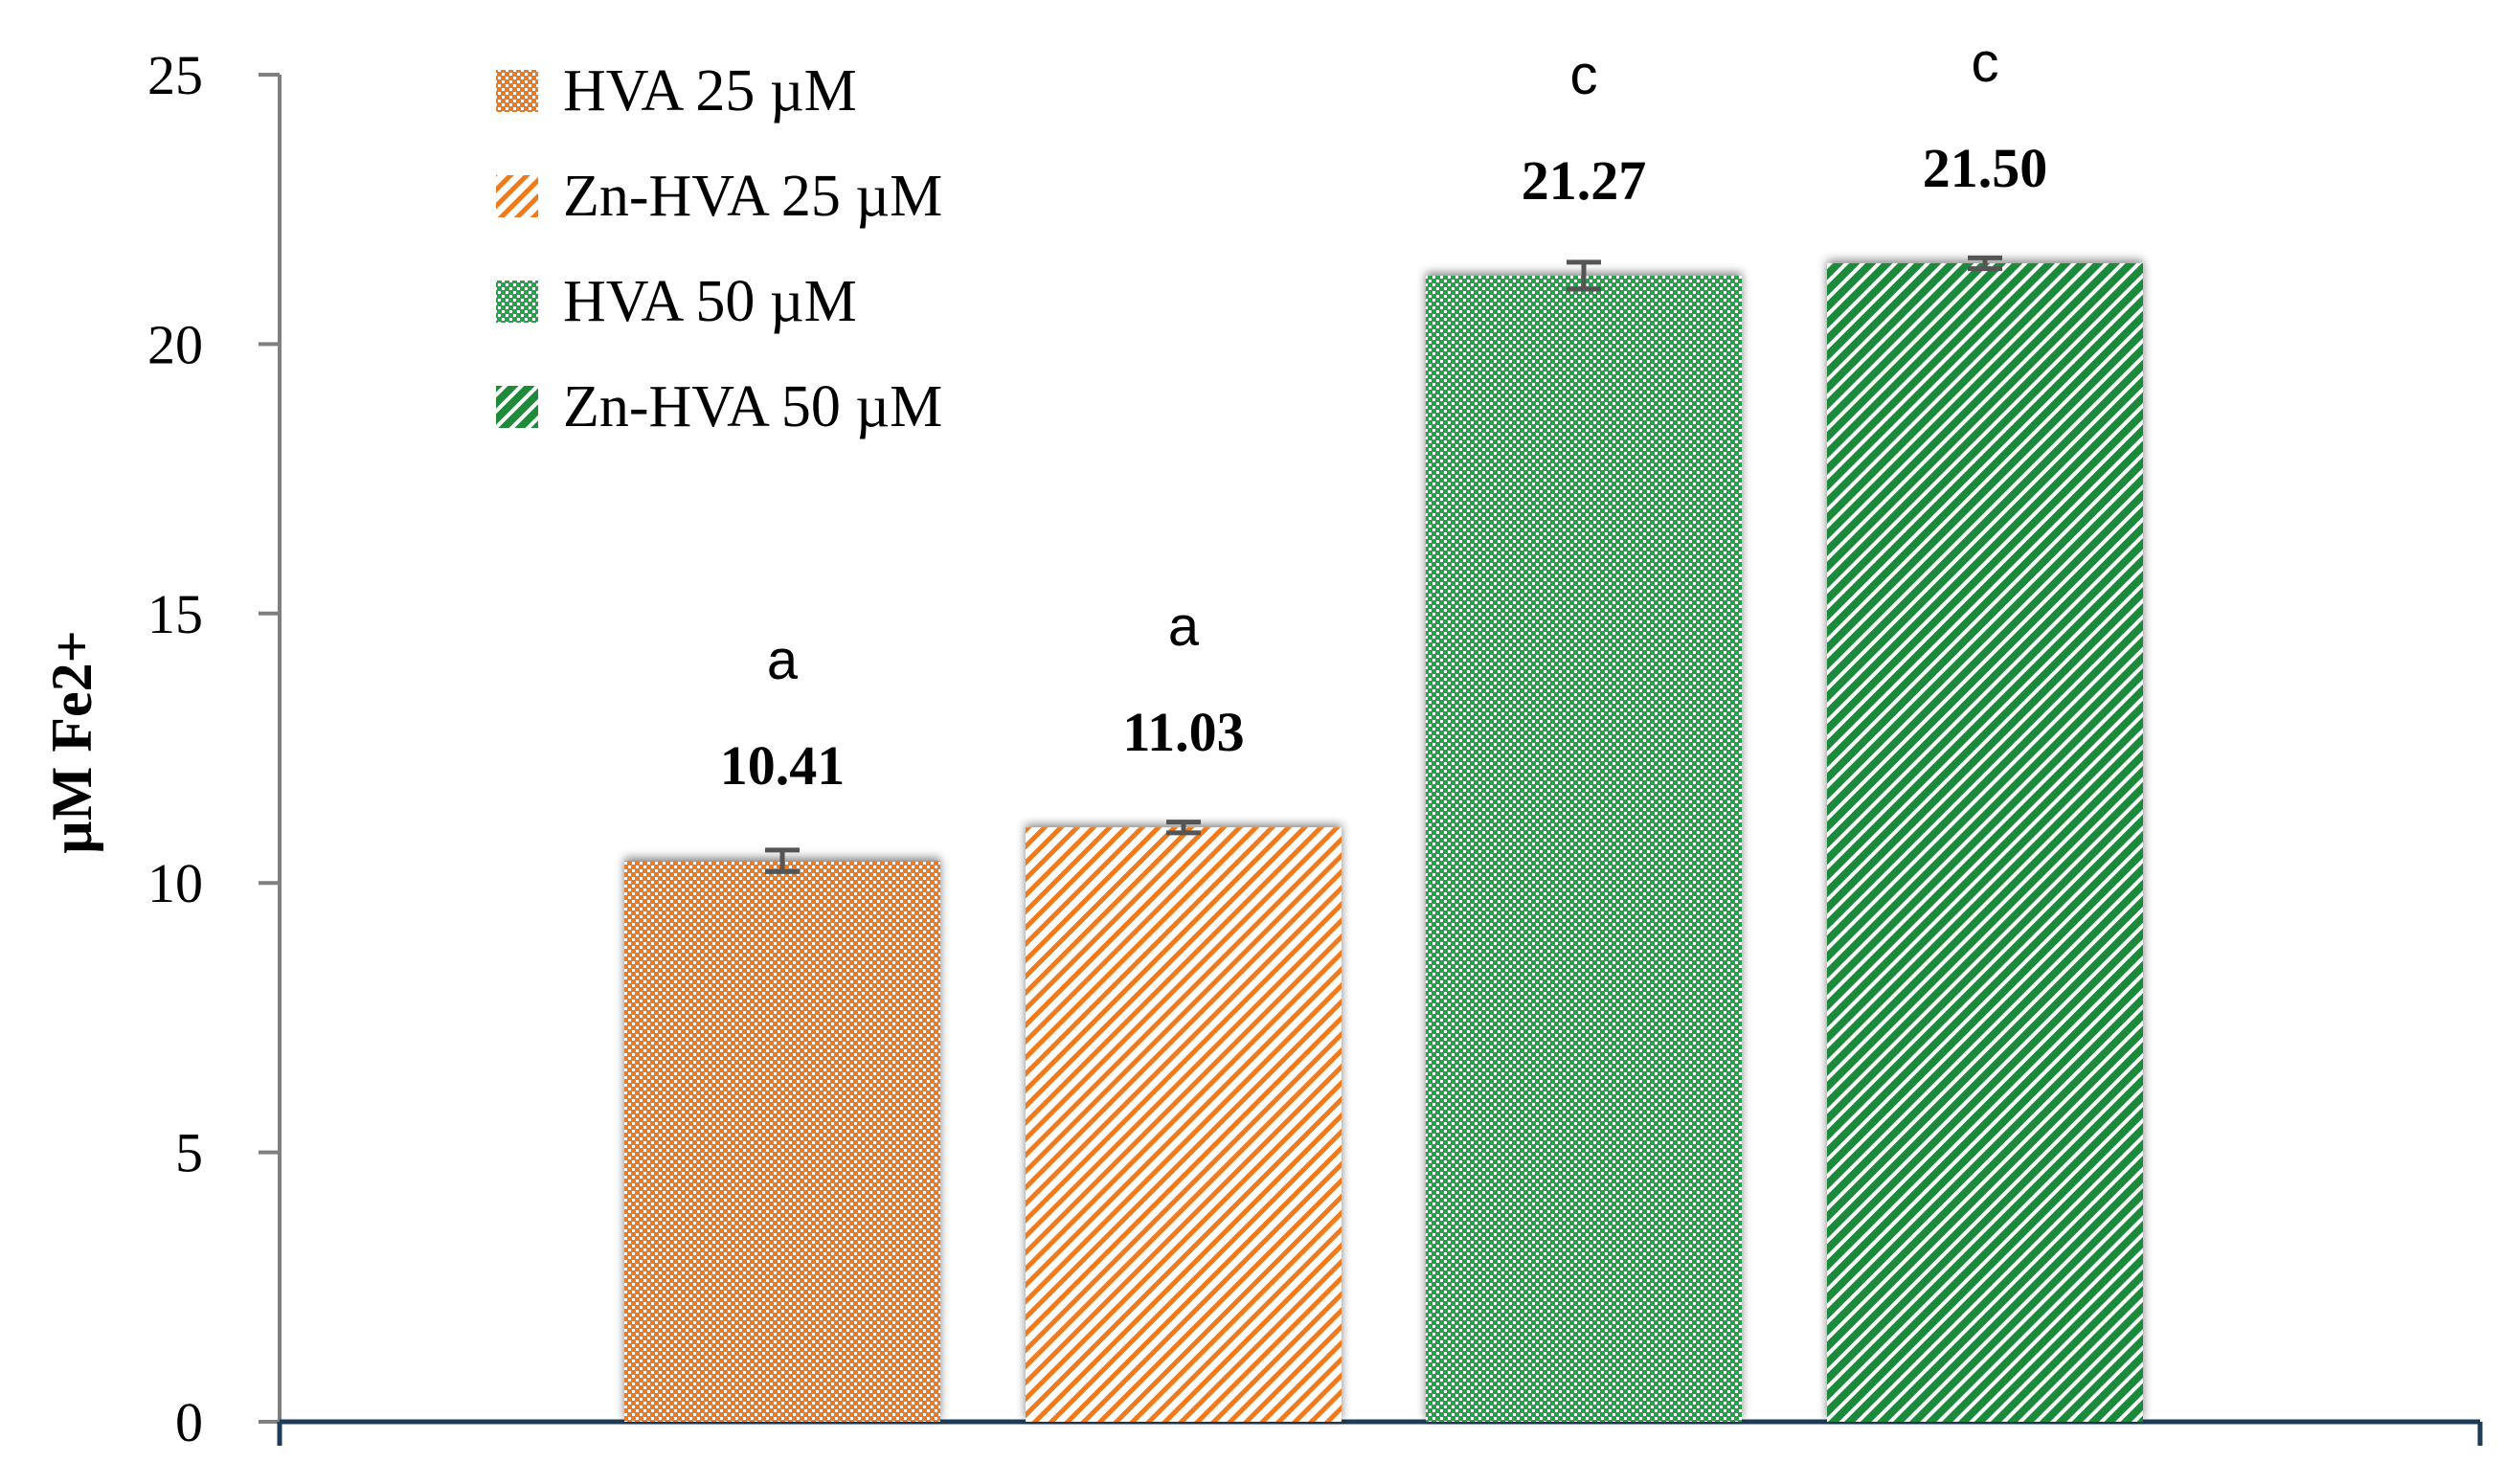 Image resolution: width=2504 pixels, height=1484 pixels. Describe the element at coordinates (1585, 180) in the screenshot. I see `data-label: 21.27` at that location.